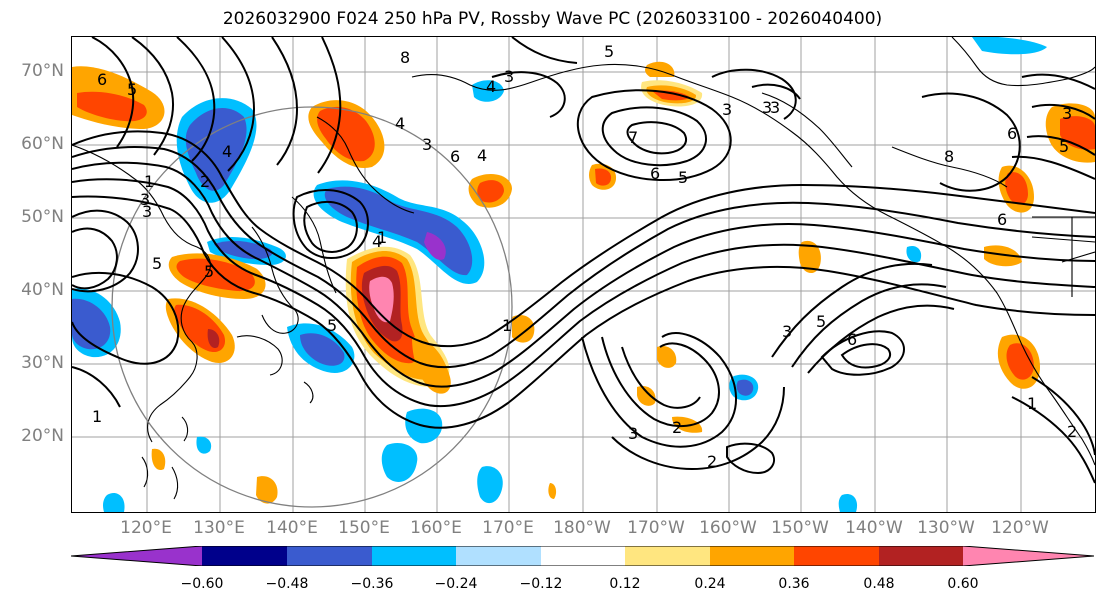 The height and width of the screenshot is (604, 1105). Describe the element at coordinates (963, 584) in the screenshot. I see `colorbar-tick-label: 0.60` at that location.